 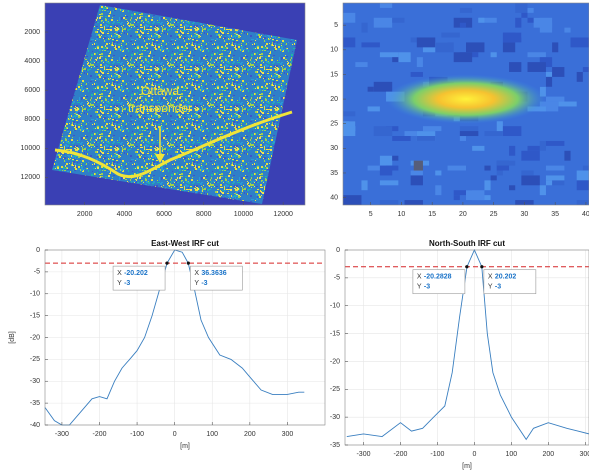 What do you see at coordinates (244, 214) in the screenshot?
I see `x-tick-label: 10000` at bounding box center [244, 214].